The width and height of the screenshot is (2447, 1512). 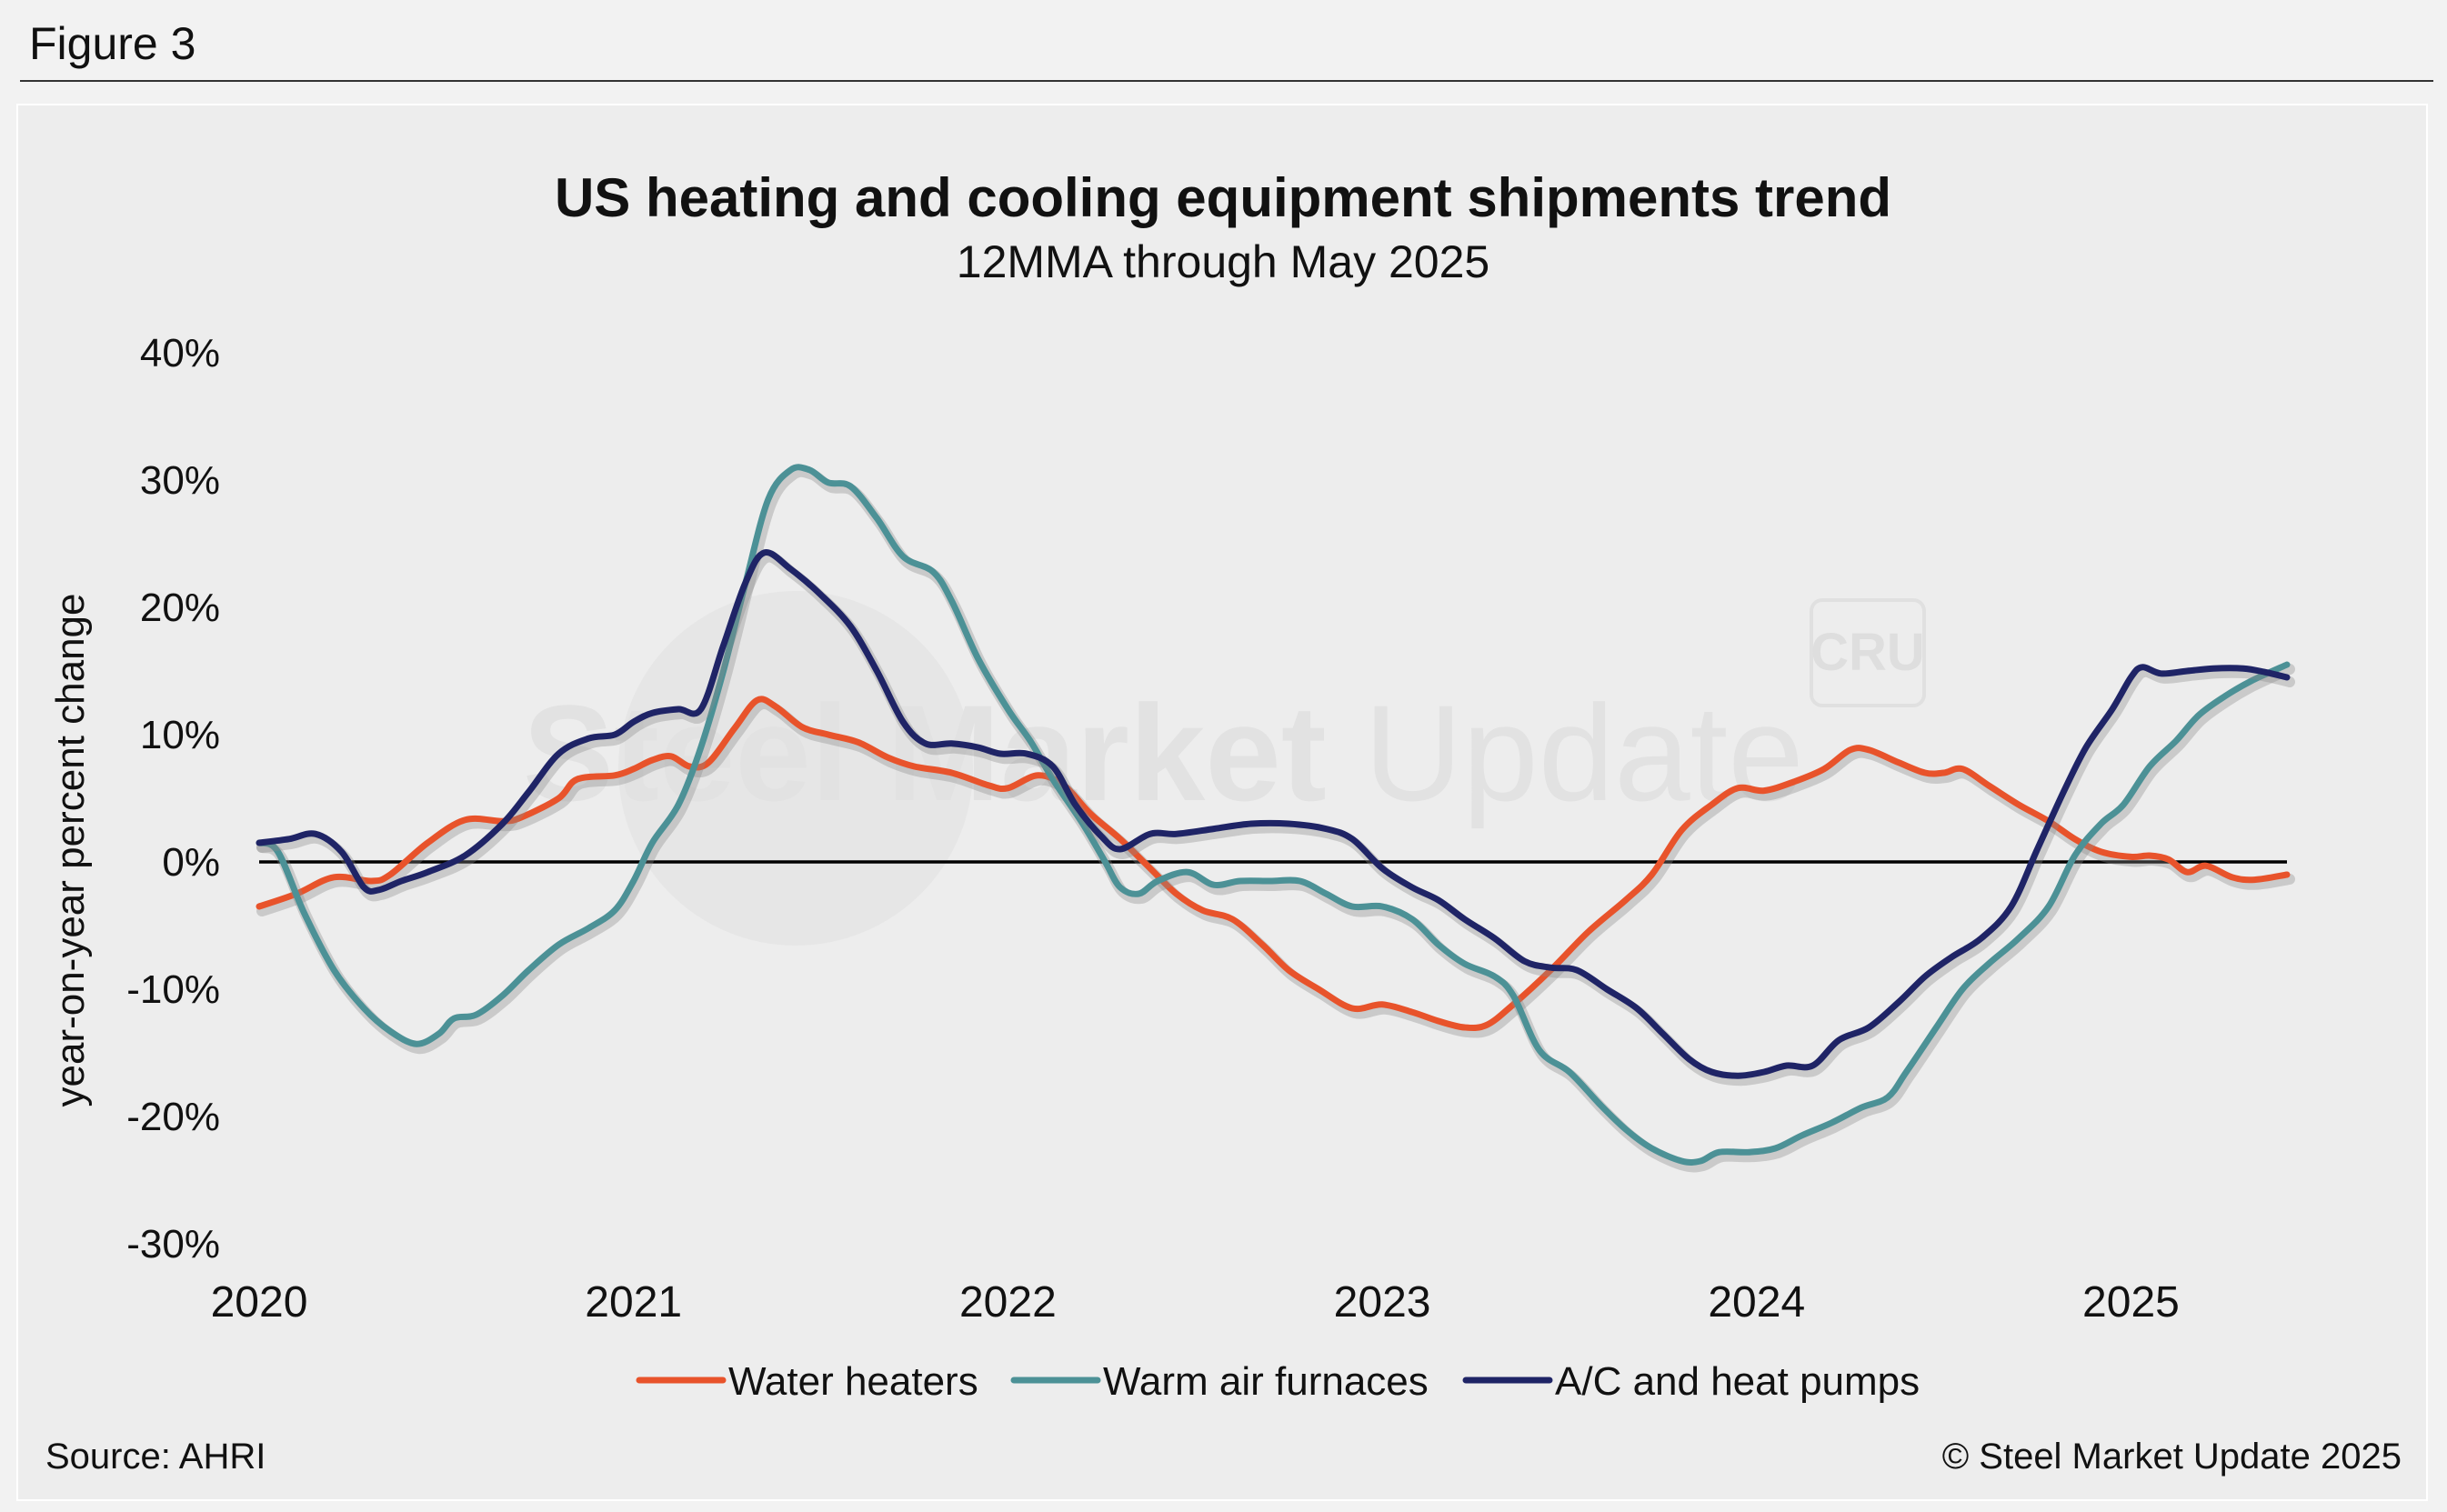 What do you see at coordinates (259, 1302) in the screenshot?
I see `x-tick-label: 2020` at bounding box center [259, 1302].